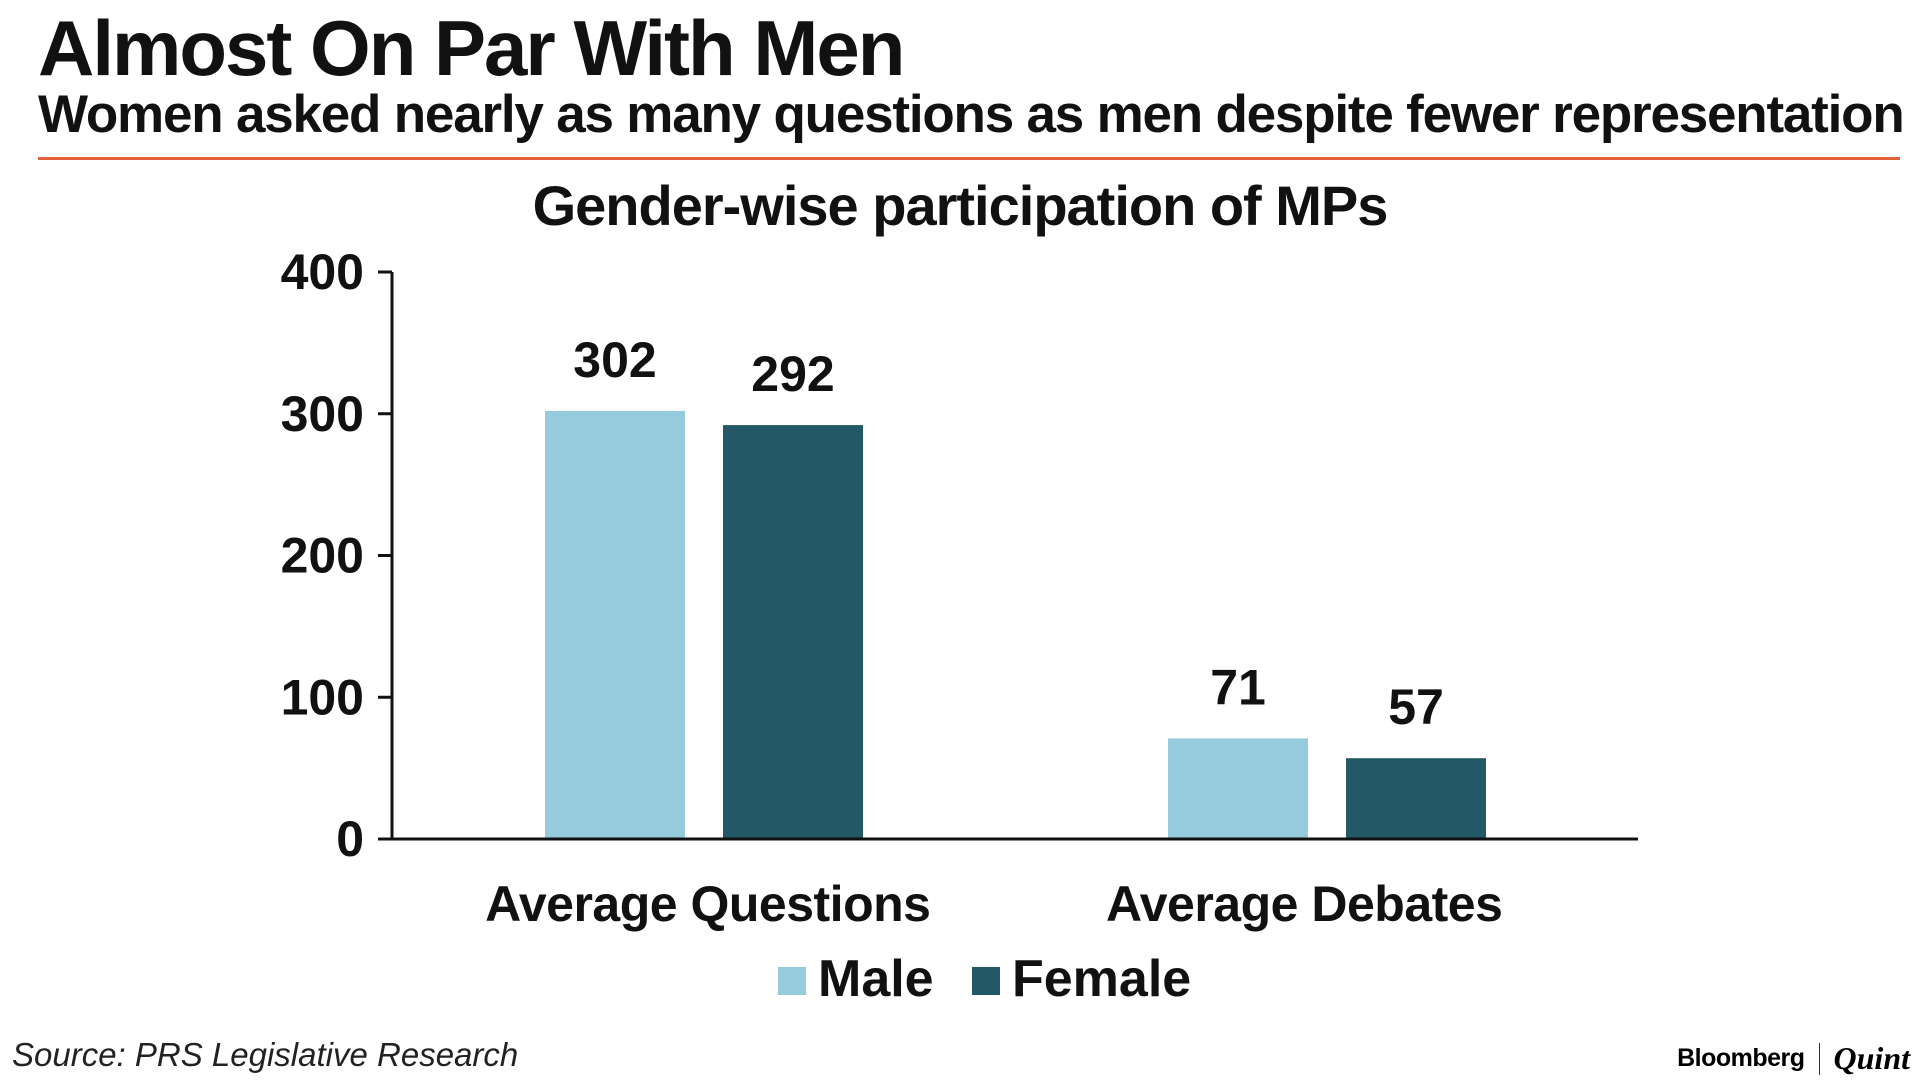  I want to click on brand-logo: Bloomberg Quint, so click(1793, 1058).